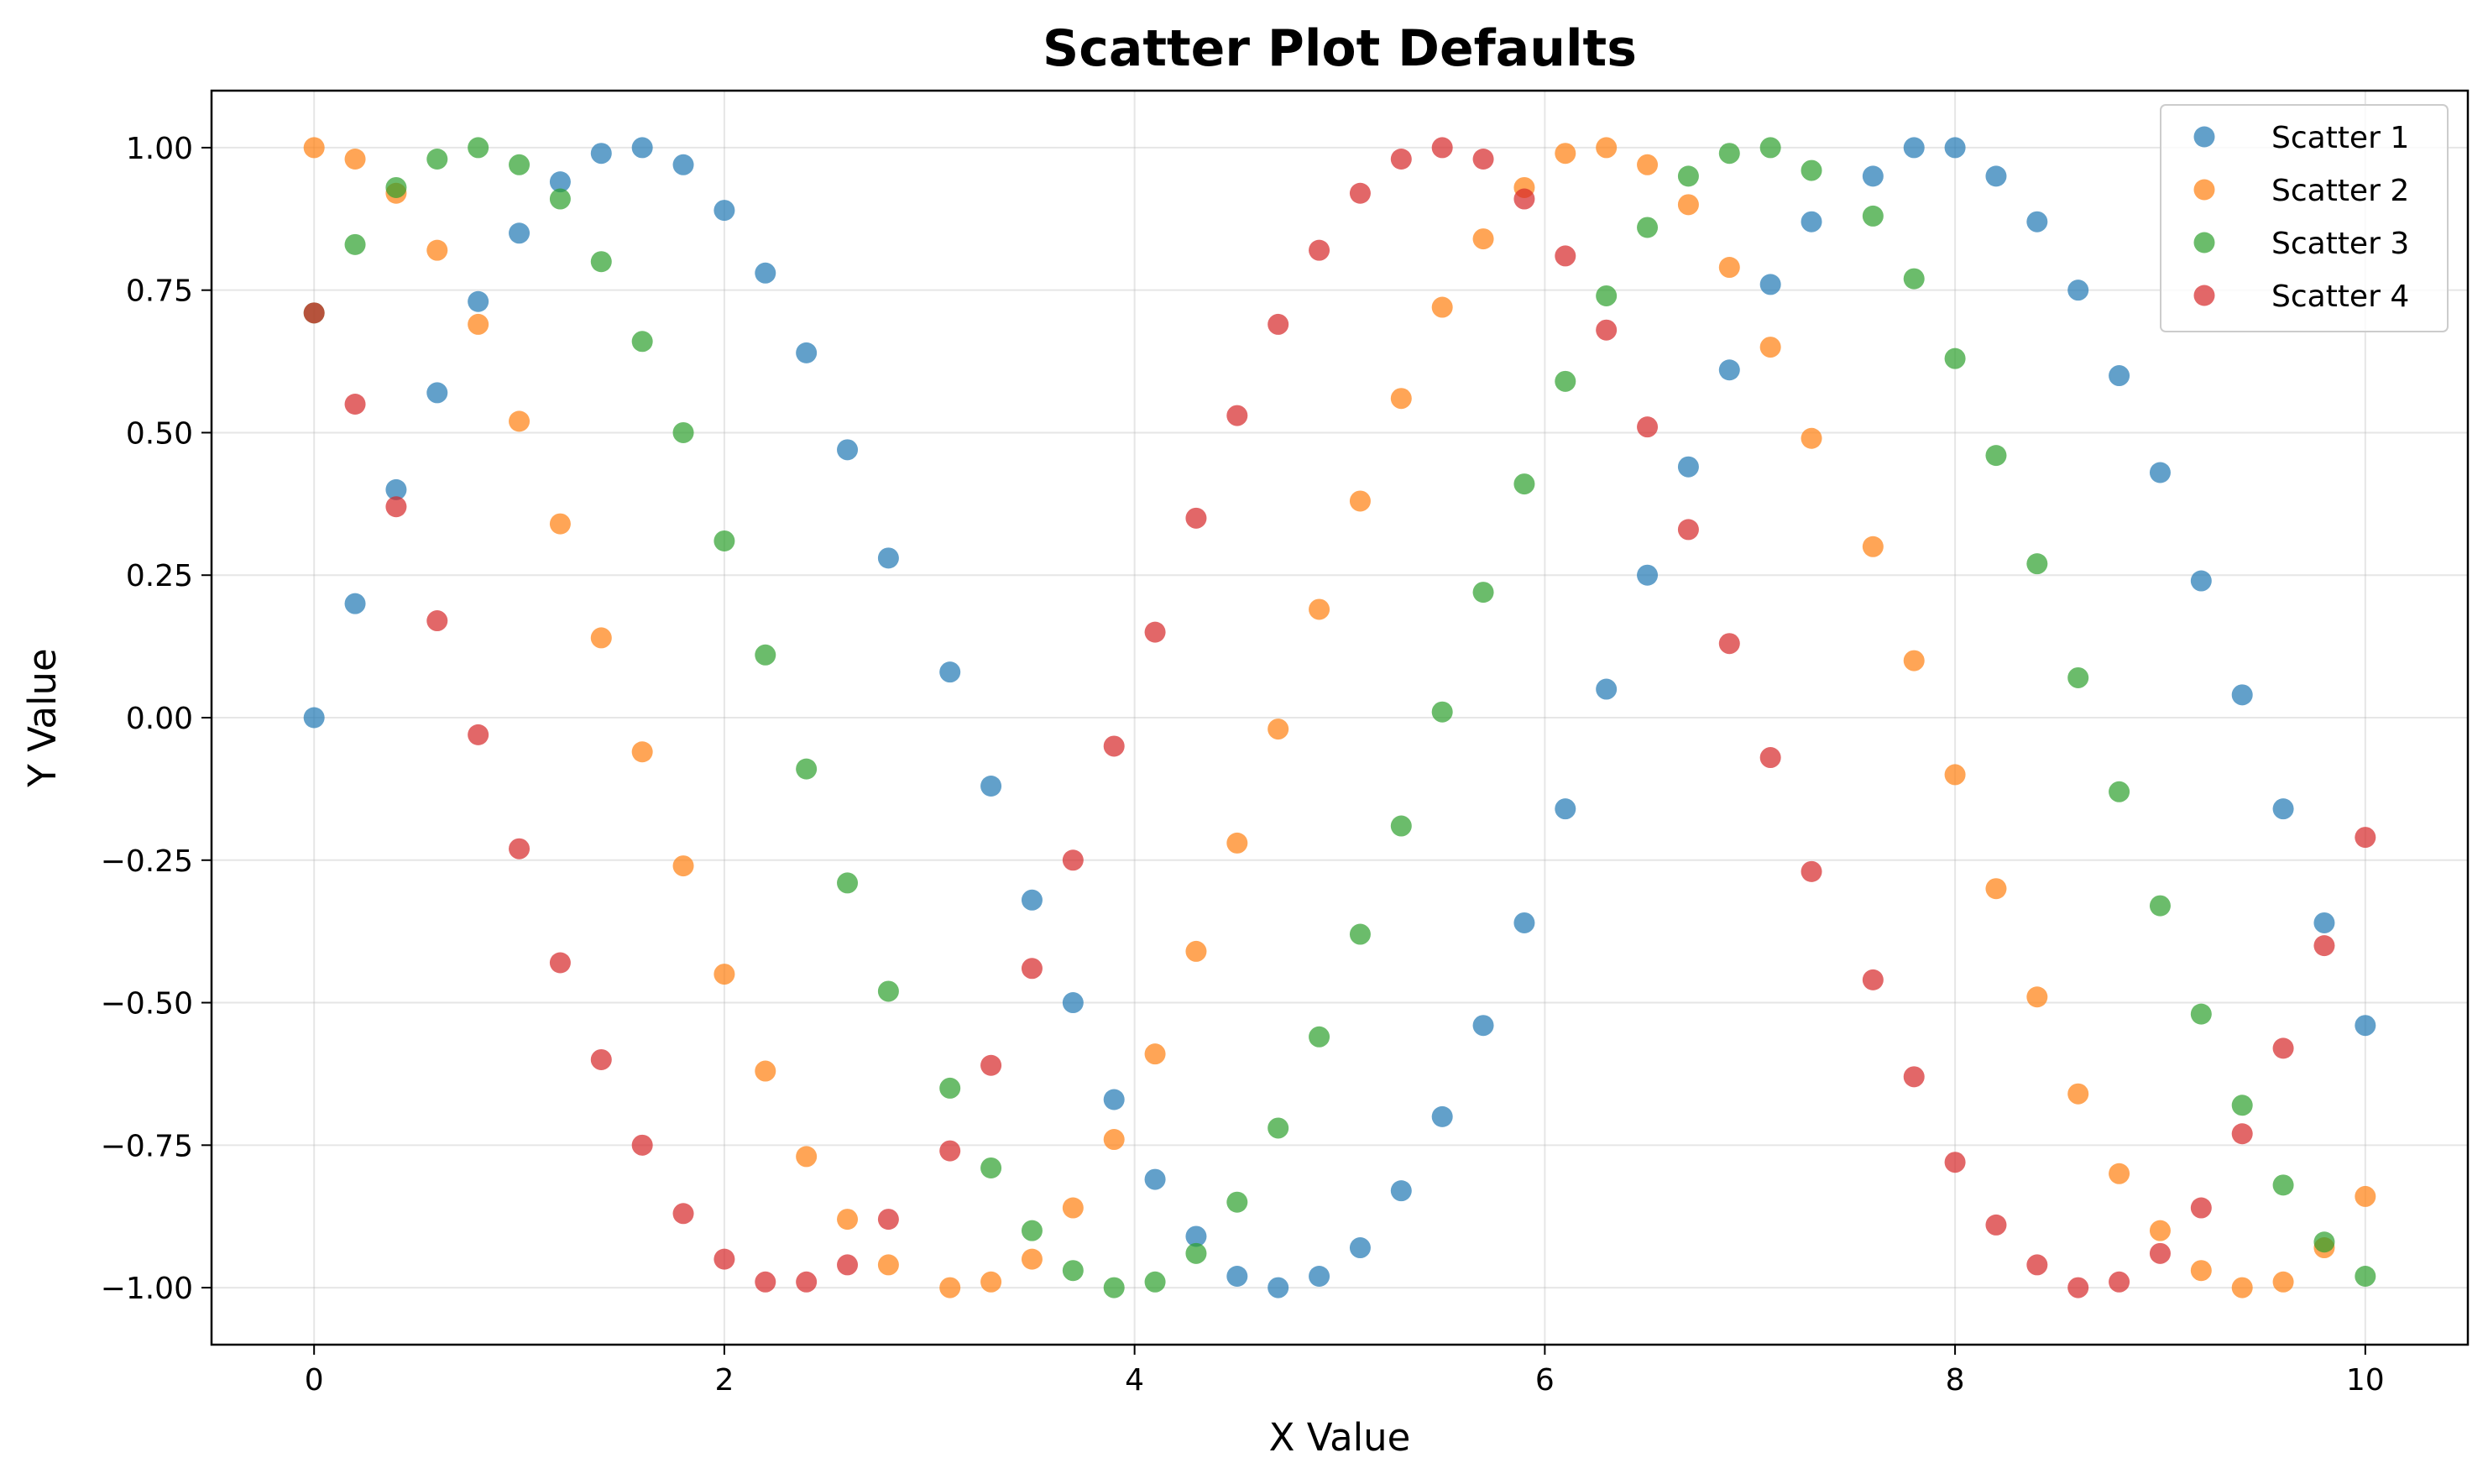  I want to click on y-tick-label: −0.75, so click(147, 1146).